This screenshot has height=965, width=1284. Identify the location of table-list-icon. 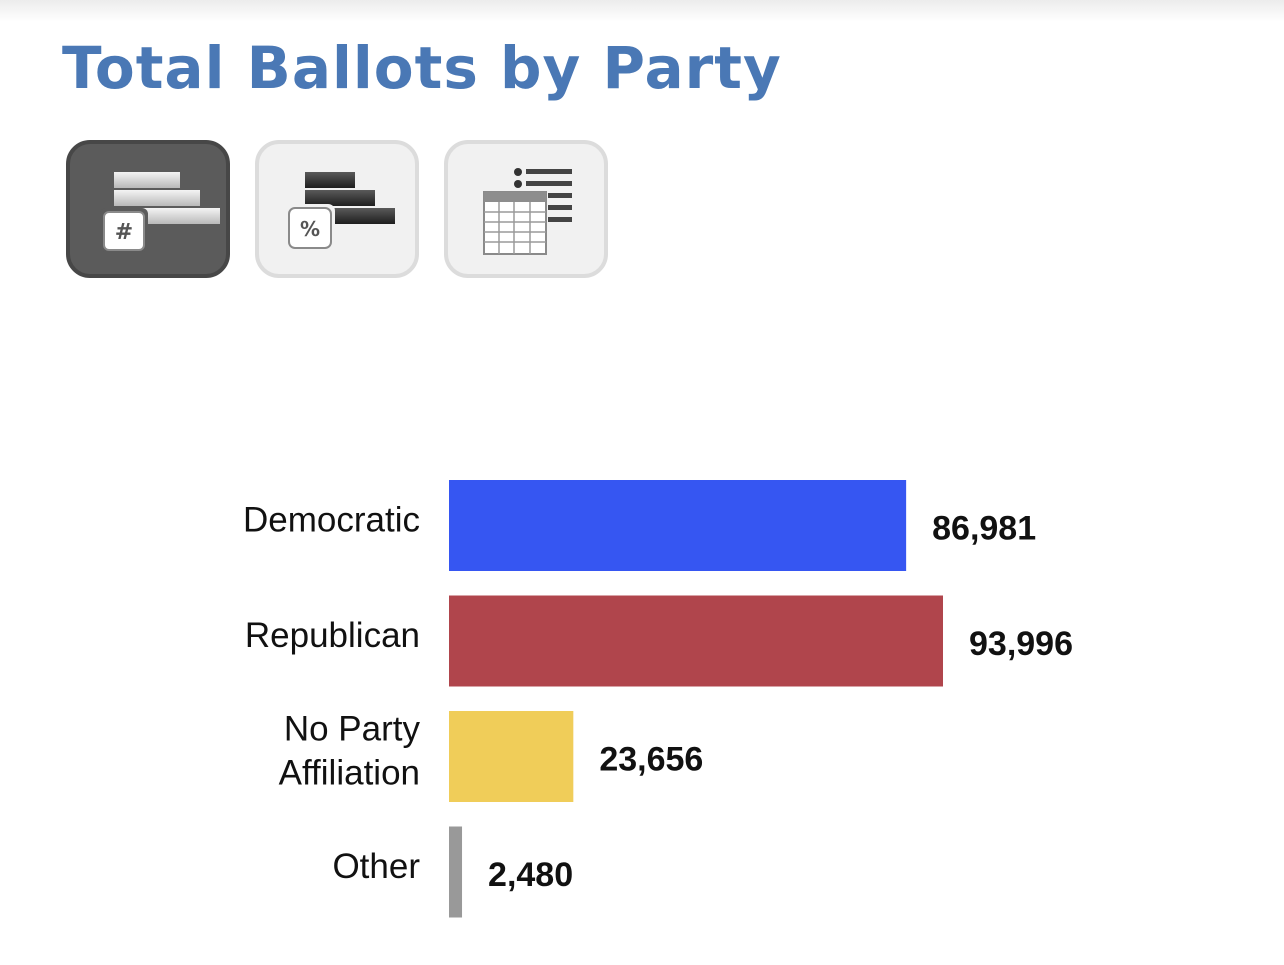
(527, 211).